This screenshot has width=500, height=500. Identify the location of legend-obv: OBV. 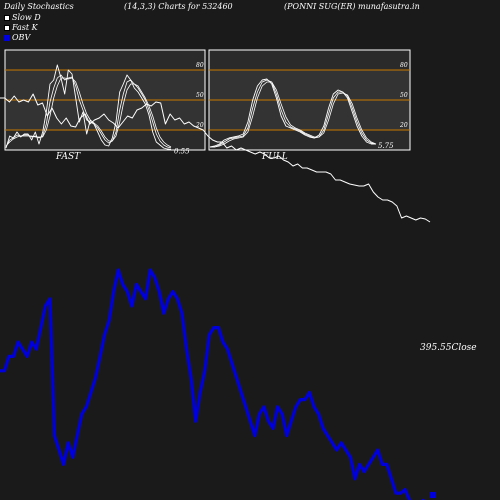
(17, 37).